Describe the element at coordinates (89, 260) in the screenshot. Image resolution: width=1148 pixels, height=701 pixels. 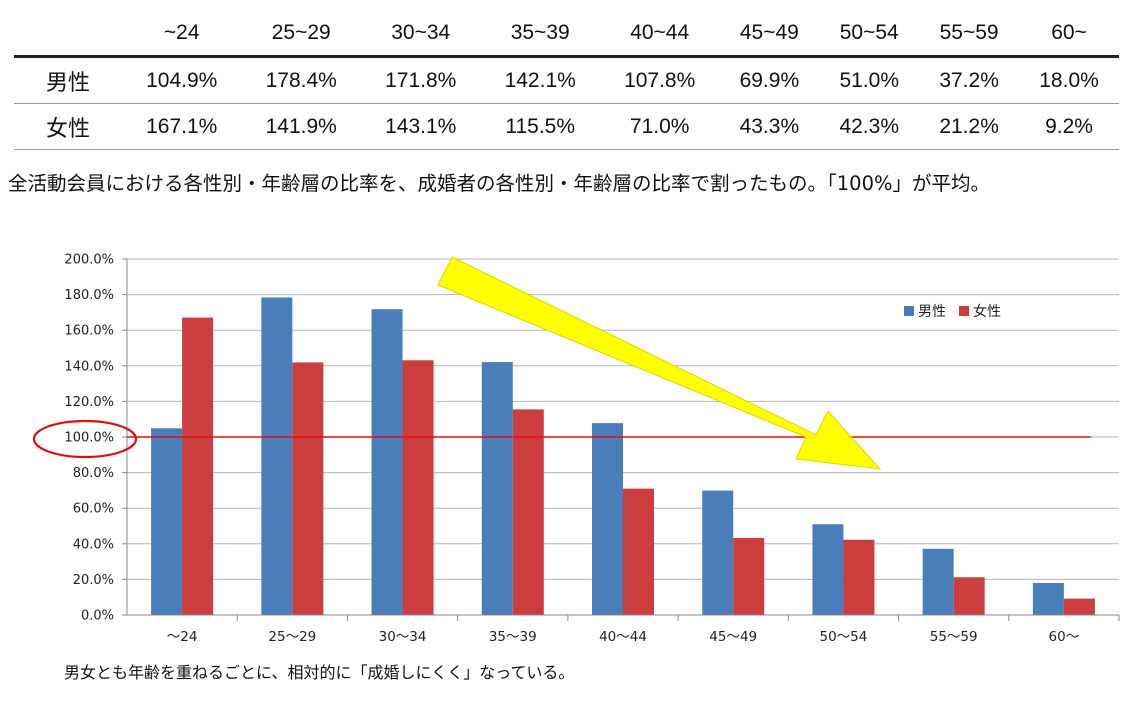
I see `y-tick-label: 200.0%` at that location.